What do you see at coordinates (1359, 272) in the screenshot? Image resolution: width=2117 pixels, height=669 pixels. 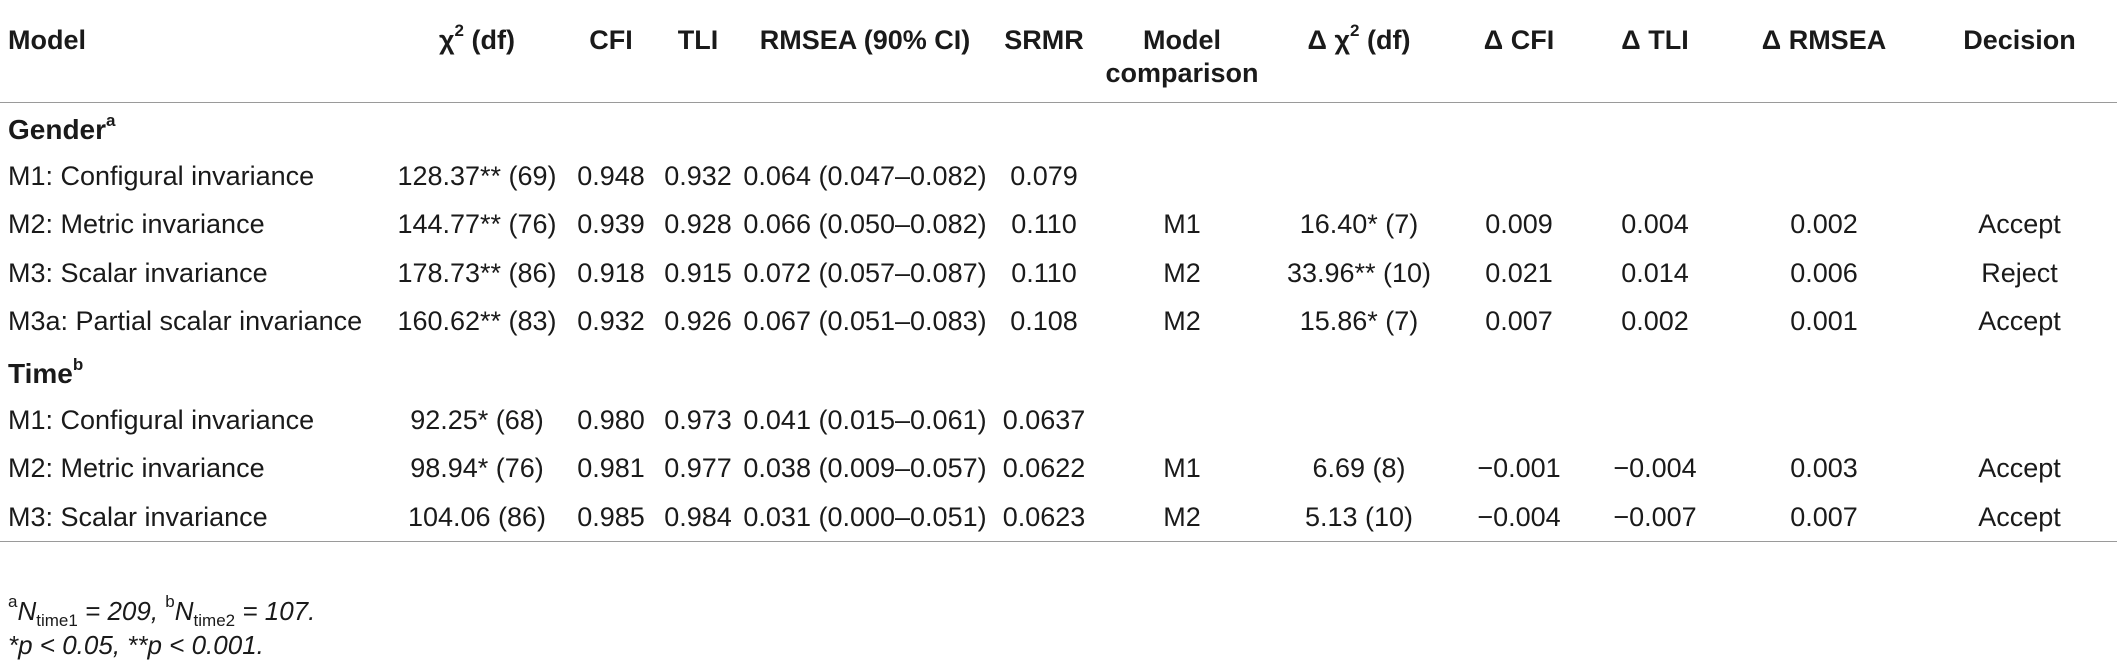 I see `cell-dchi2: 33.96** (10)` at bounding box center [1359, 272].